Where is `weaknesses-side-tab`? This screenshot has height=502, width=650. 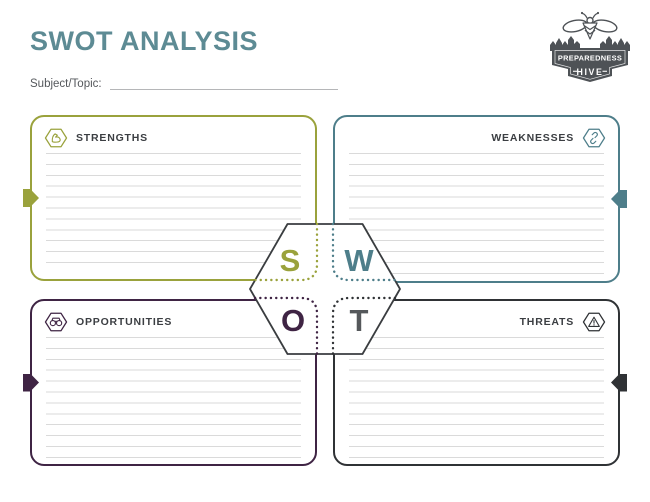 weaknesses-side-tab is located at coordinates (619, 199).